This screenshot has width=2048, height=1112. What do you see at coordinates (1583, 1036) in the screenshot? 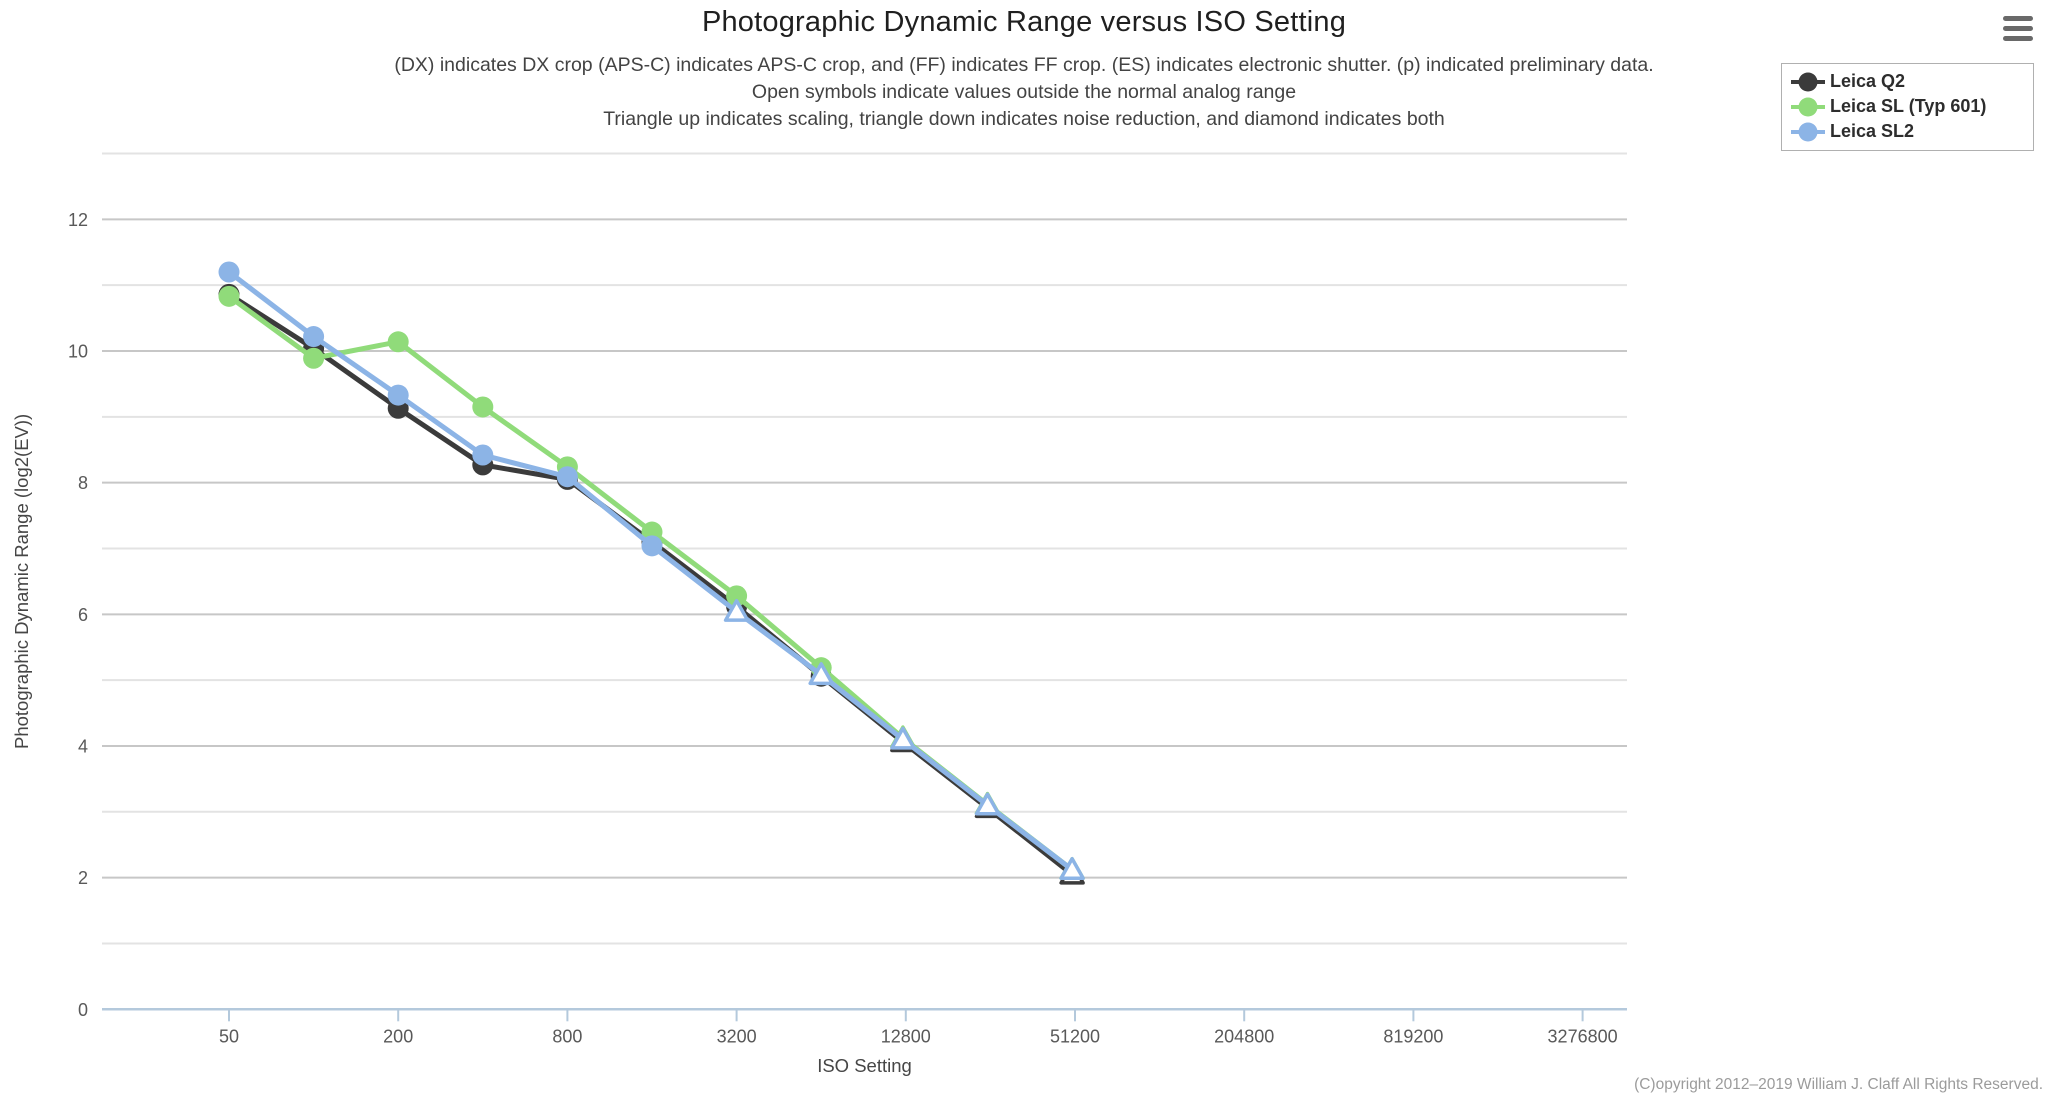
I see `x-tick-label: 3276800` at bounding box center [1583, 1036].